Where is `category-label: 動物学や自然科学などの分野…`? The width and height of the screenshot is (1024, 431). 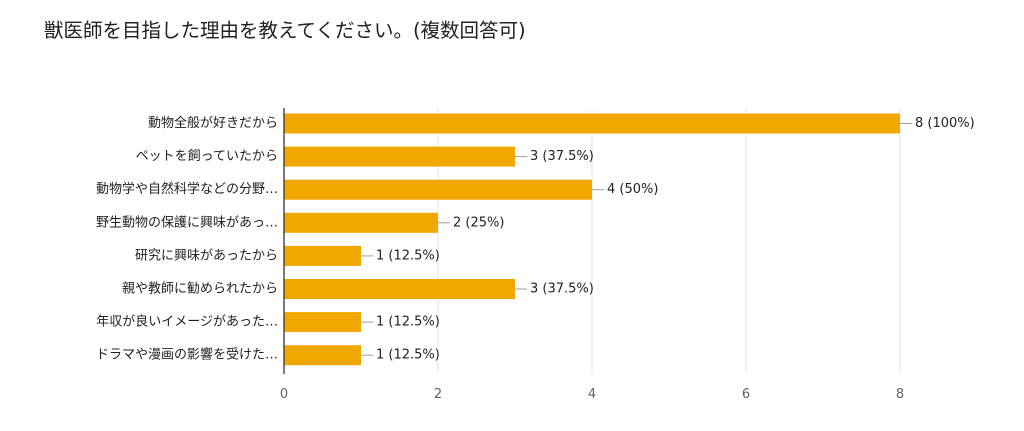 category-label: 動物学や自然科学などの分野… is located at coordinates (187, 189).